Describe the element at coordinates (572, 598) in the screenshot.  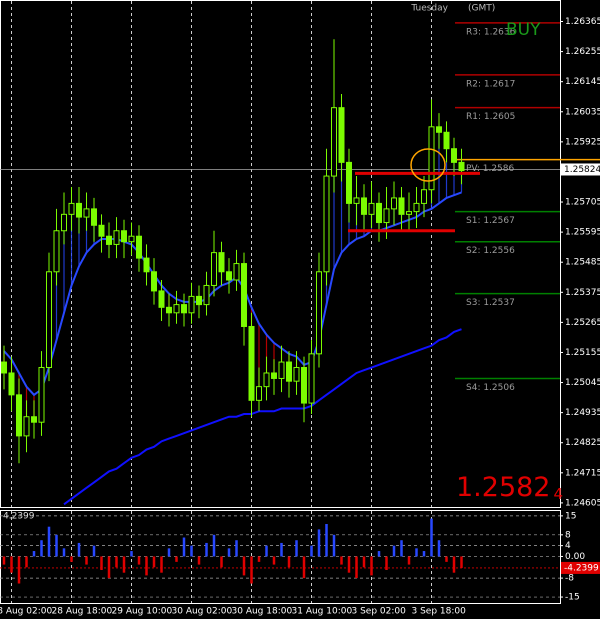
I see `y-tick-label: -15` at that location.